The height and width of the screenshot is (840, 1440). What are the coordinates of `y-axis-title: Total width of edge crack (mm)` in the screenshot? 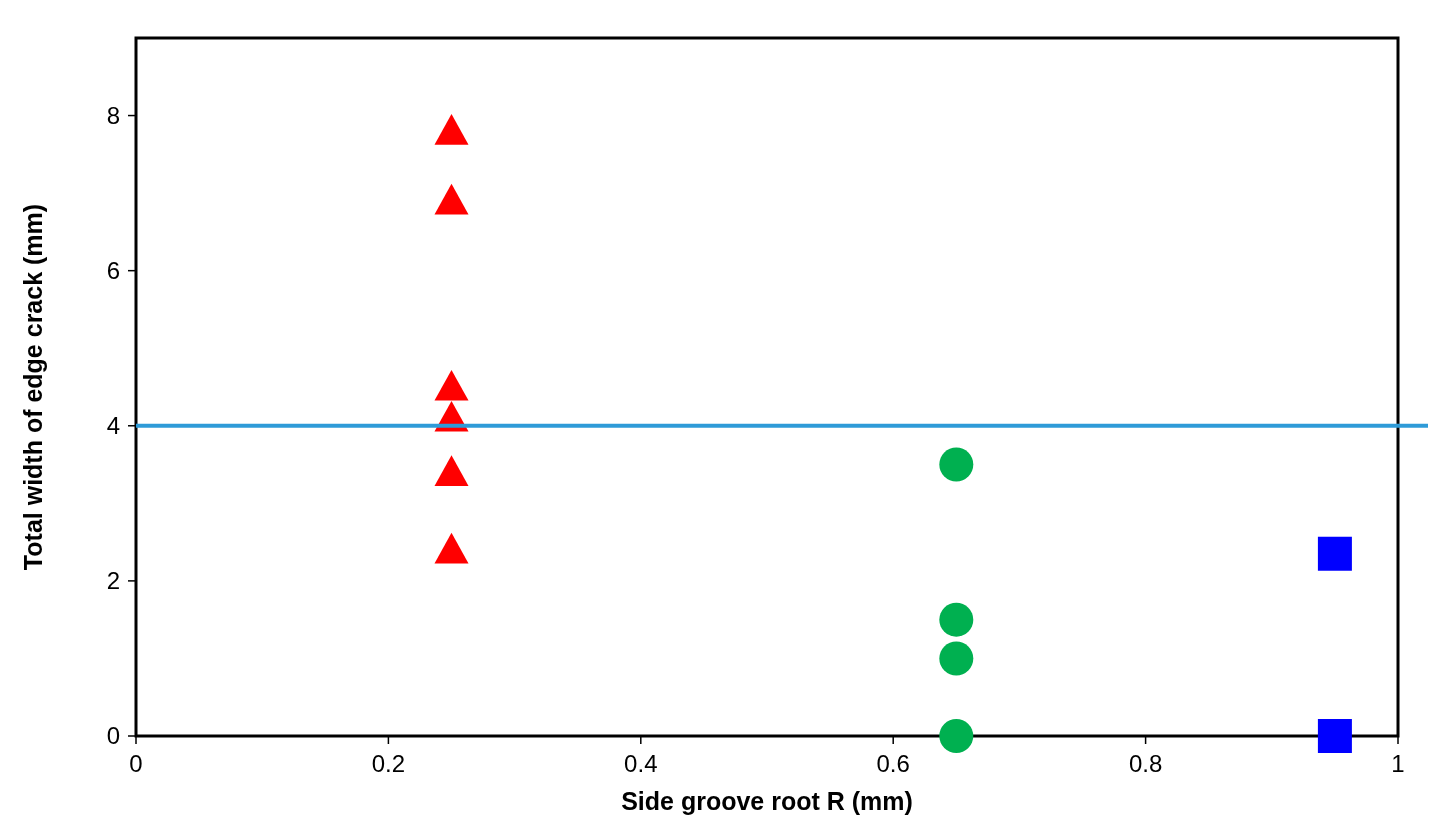 It's located at (33, 387).